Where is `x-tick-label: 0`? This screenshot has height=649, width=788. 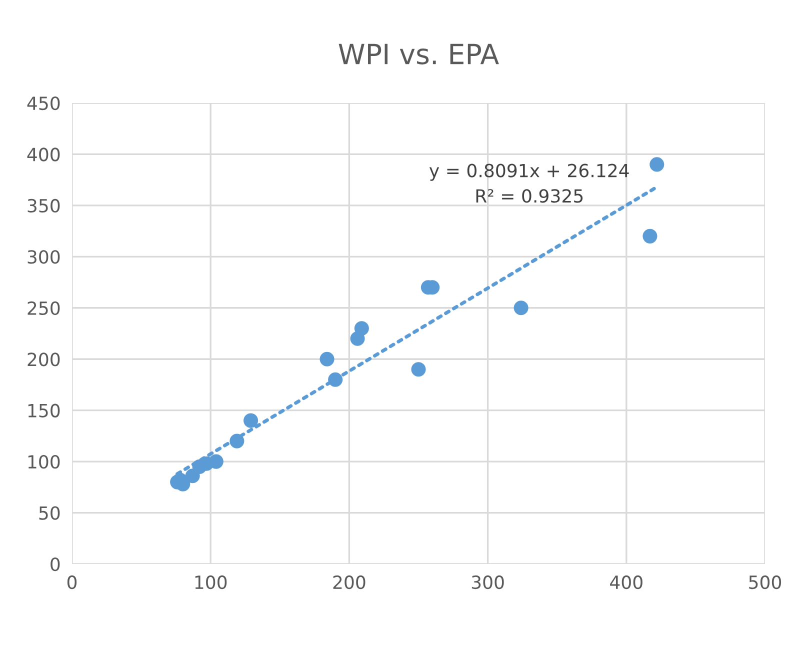
x-tick-label: 0 is located at coordinates (72, 582).